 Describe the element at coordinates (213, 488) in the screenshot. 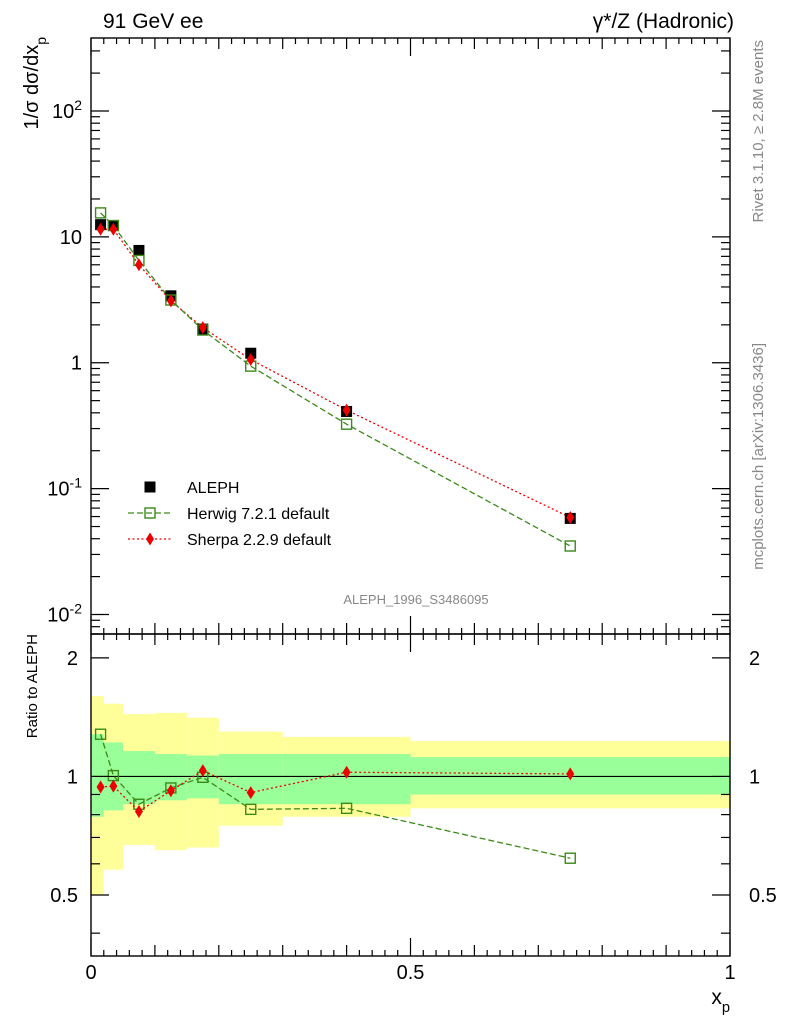

I see `legend-label: ALEPH` at that location.